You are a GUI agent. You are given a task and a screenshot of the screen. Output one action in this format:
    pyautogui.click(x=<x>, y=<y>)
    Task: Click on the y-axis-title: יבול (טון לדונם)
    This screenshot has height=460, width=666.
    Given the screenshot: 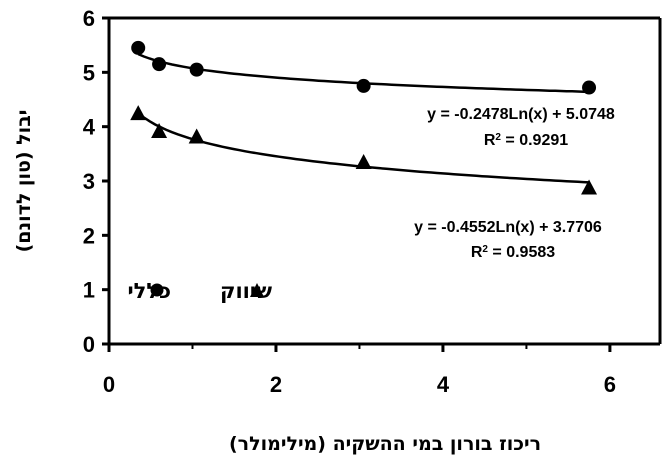 What is the action you would take?
    pyautogui.click(x=24, y=181)
    